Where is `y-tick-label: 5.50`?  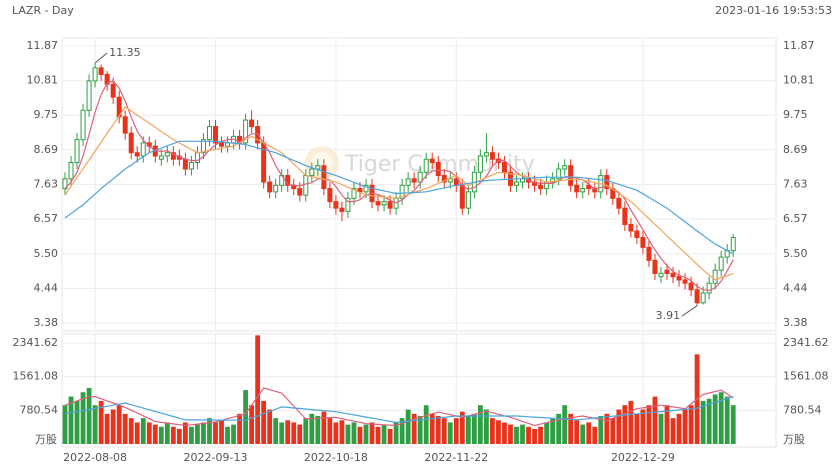
y-tick-label: 5.50 is located at coordinates (795, 253).